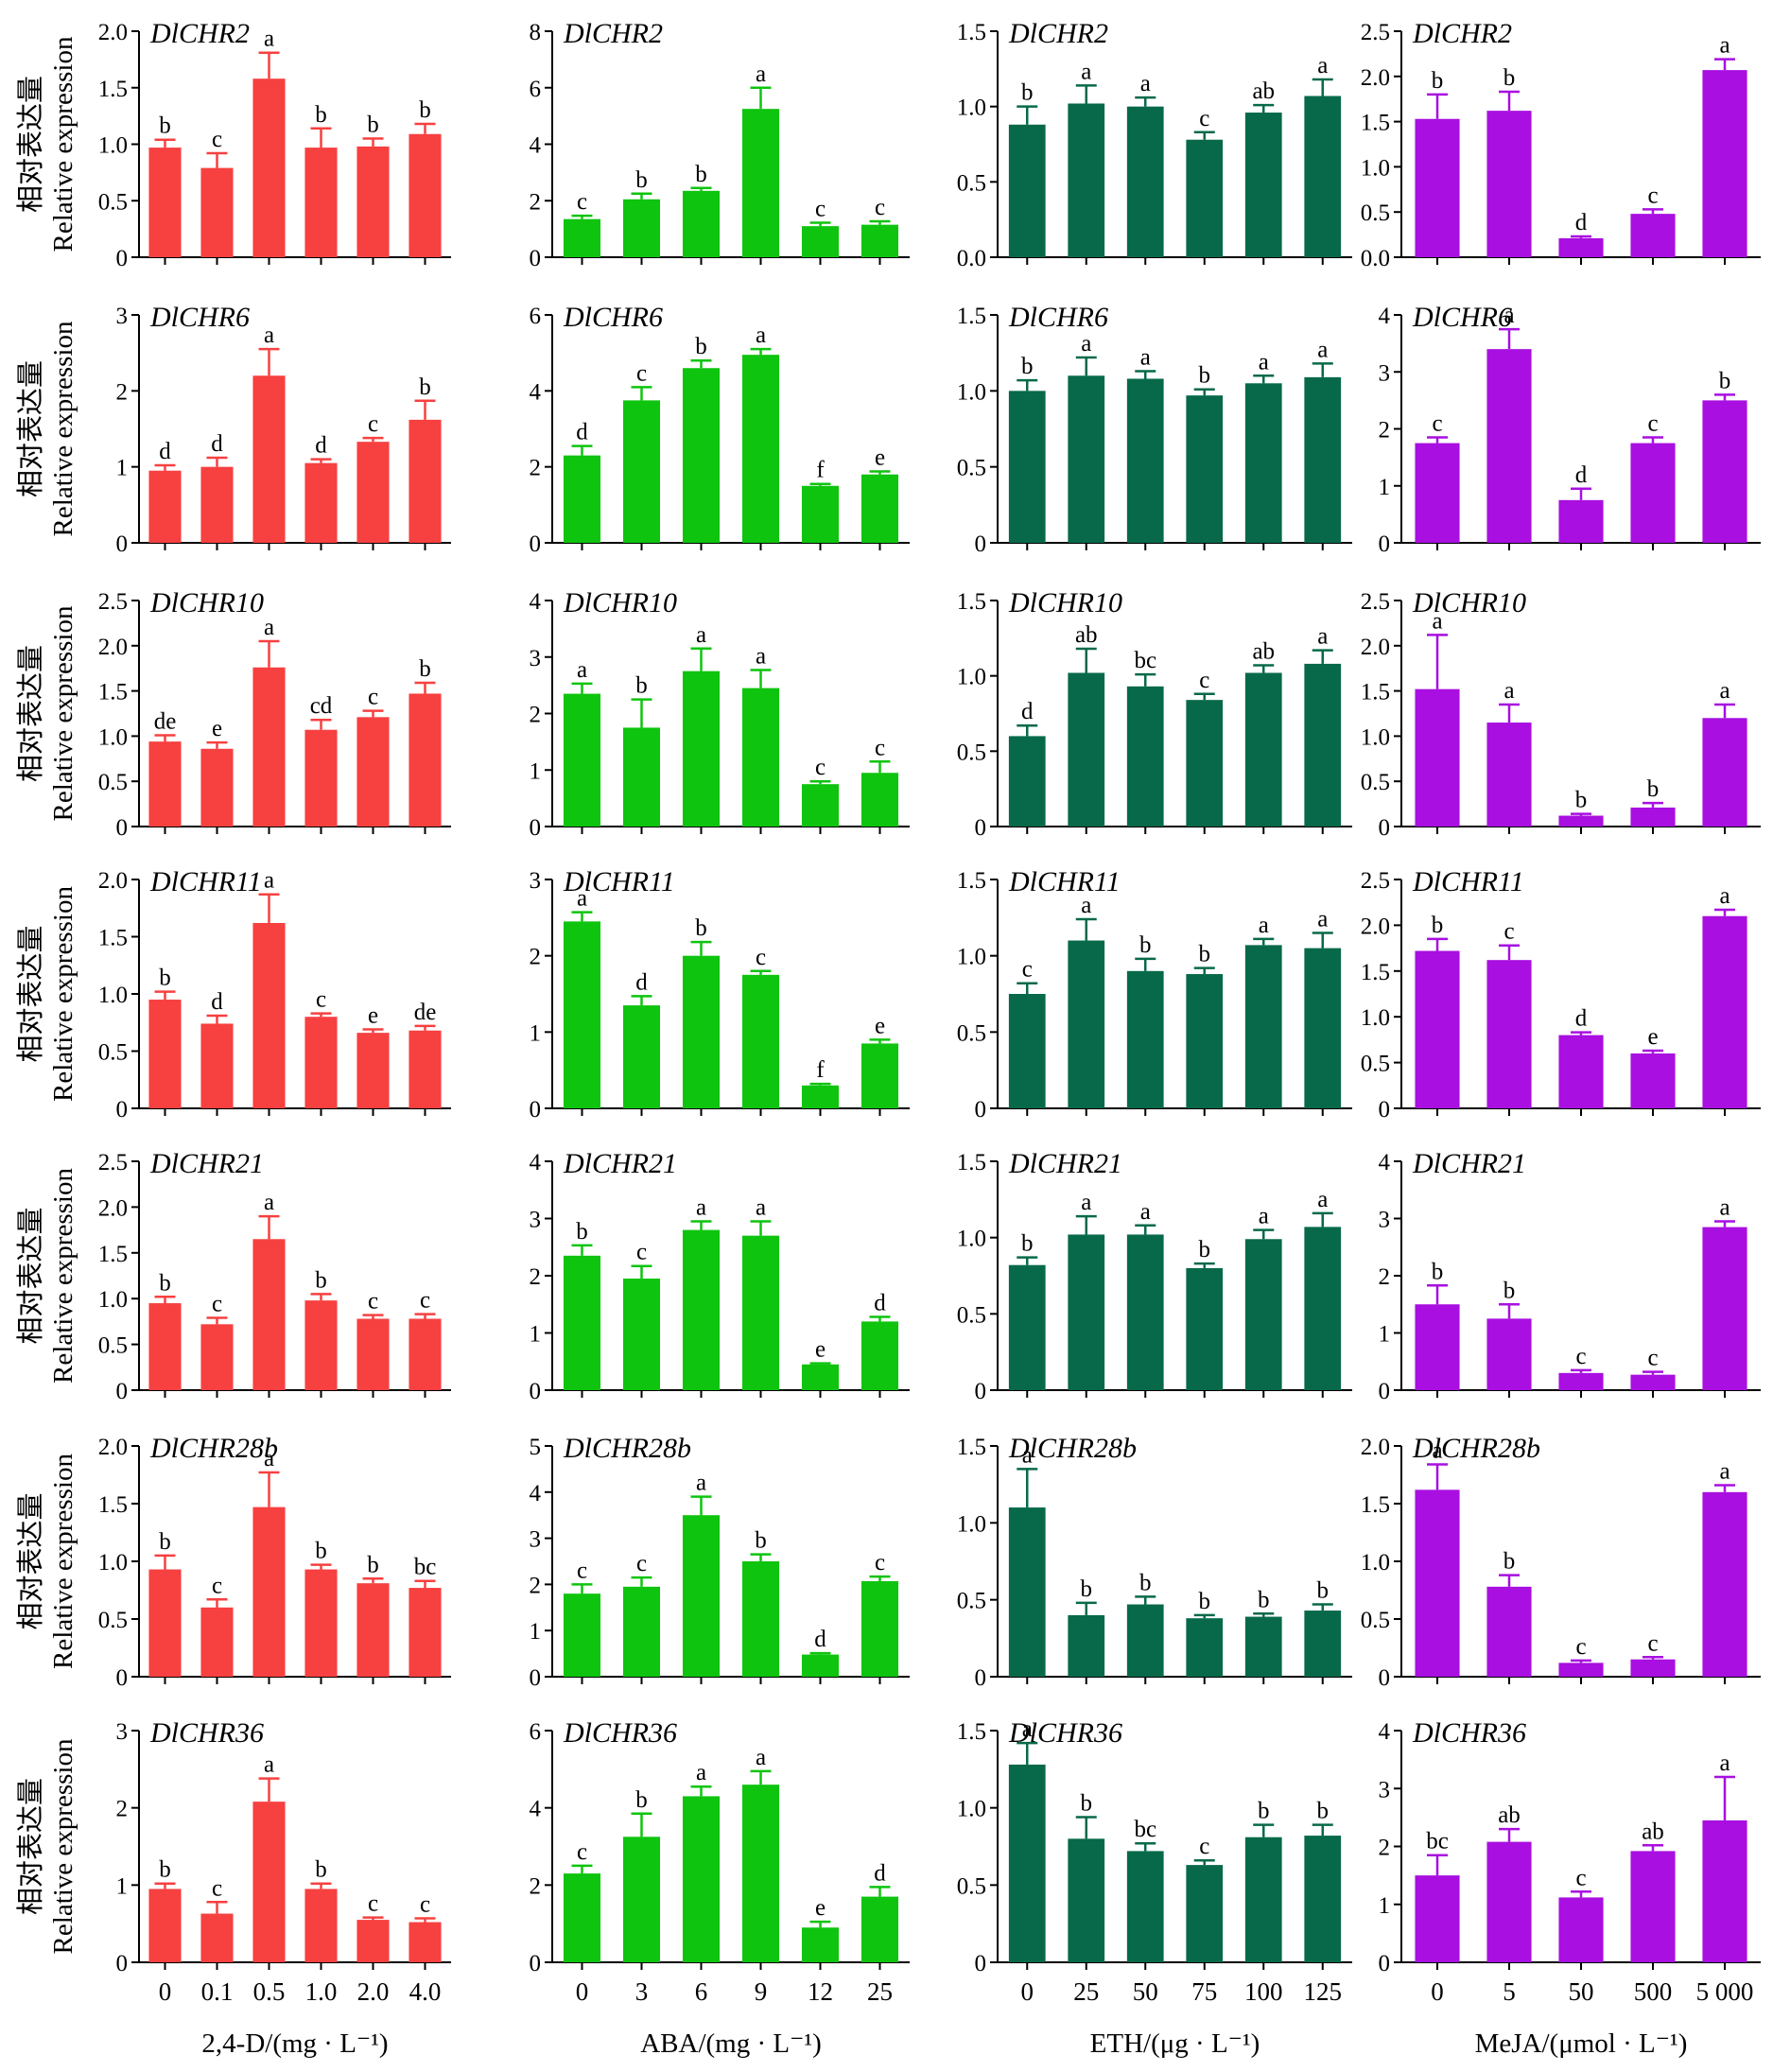 This screenshot has height=2072, width=1773. What do you see at coordinates (1725, 1991) in the screenshot?
I see `x-tick-label: 5 000` at bounding box center [1725, 1991].